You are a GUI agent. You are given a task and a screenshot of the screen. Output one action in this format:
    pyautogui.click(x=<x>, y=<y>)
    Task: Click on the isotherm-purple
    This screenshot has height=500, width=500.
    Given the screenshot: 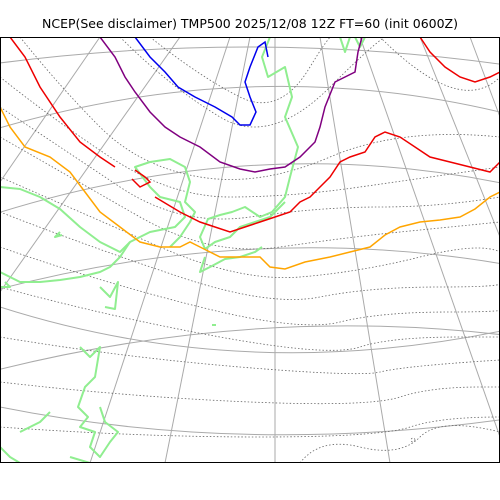 What is the action you would take?
    pyautogui.click(x=231, y=105)
    